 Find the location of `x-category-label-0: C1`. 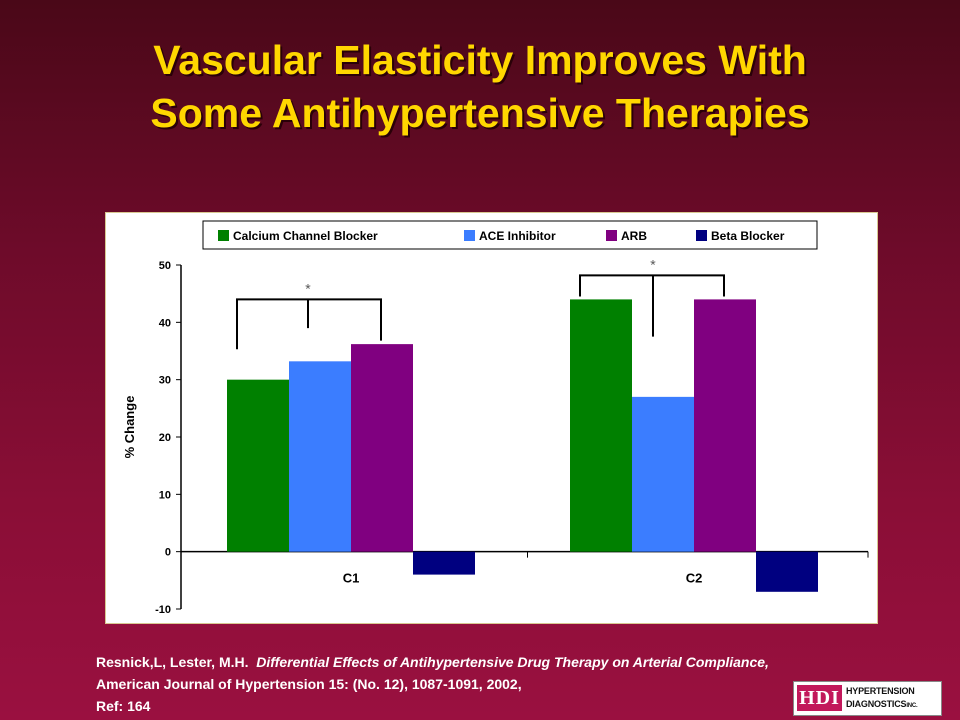

x-category-label-0: C1 is located at coordinates (351, 578).